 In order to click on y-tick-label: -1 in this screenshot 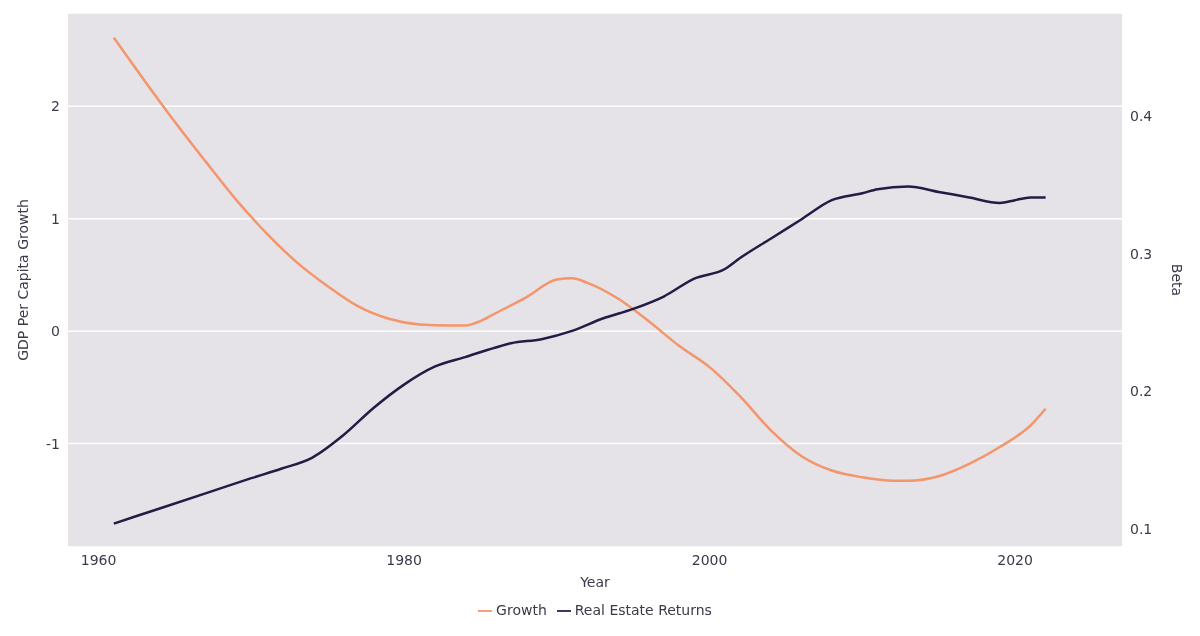, I will do `click(53, 443)`.